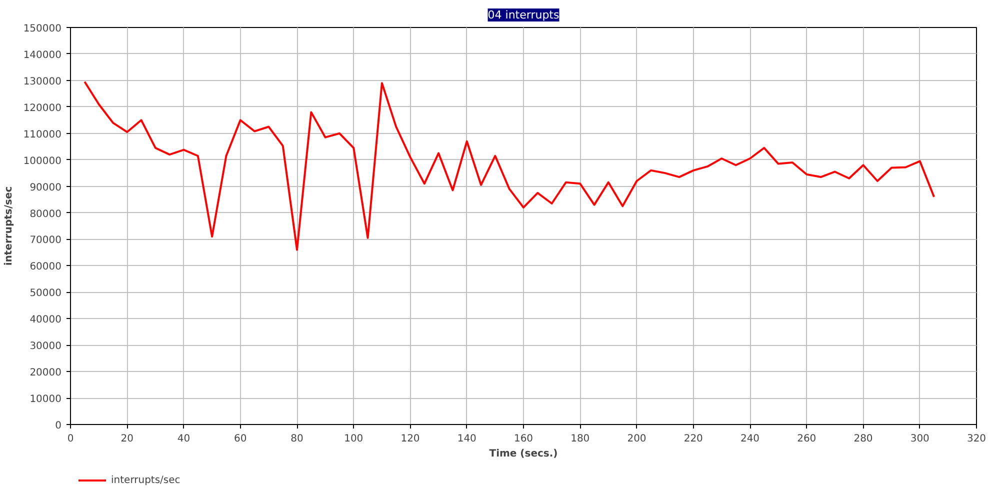  What do you see at coordinates (46, 188) in the screenshot?
I see `y-tick-label: 90000` at bounding box center [46, 188].